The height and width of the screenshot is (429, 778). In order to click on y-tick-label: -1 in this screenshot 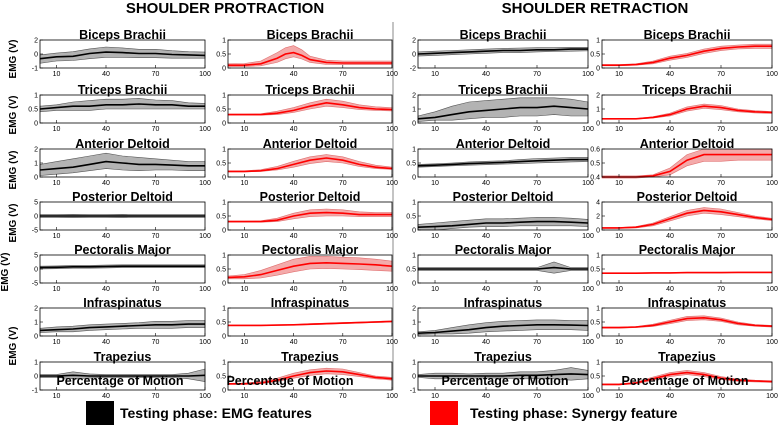, I will do `click(413, 391)`.